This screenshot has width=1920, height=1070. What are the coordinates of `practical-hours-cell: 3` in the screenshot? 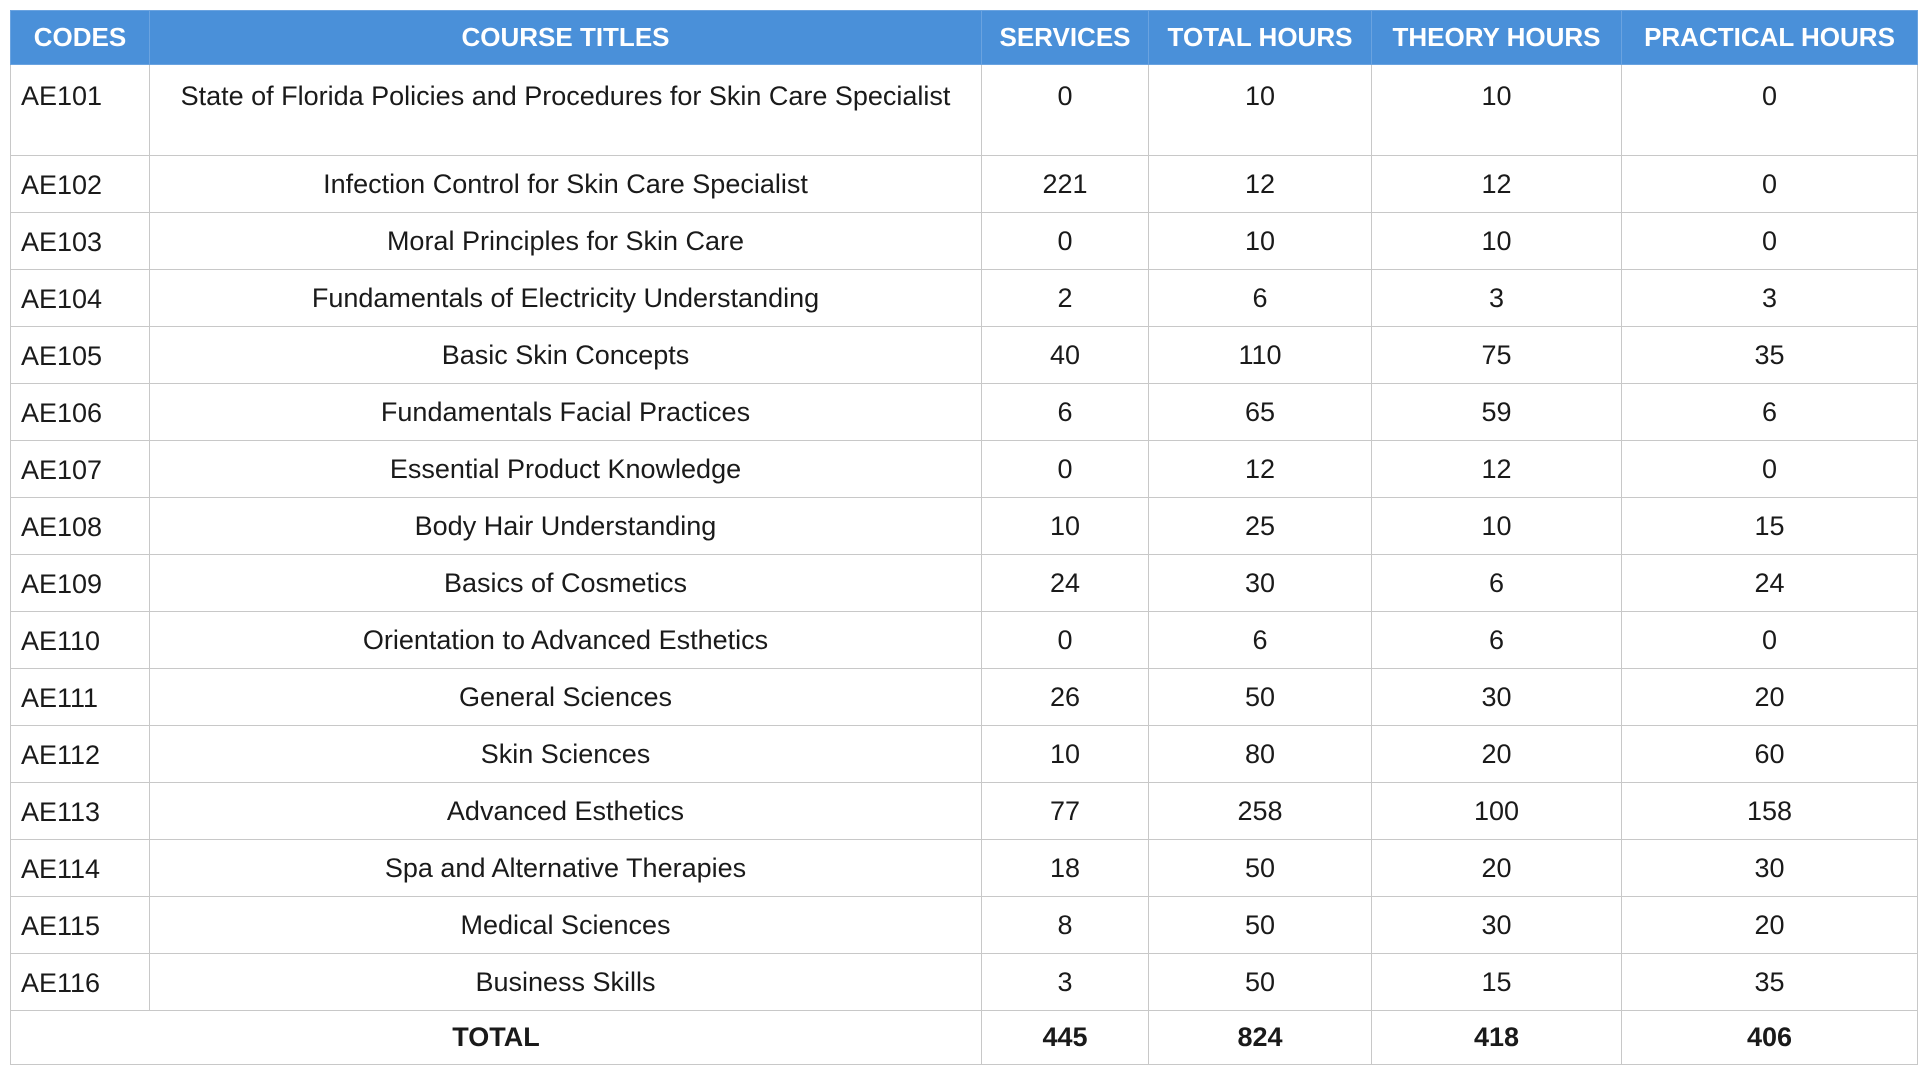 It's located at (1769, 298).